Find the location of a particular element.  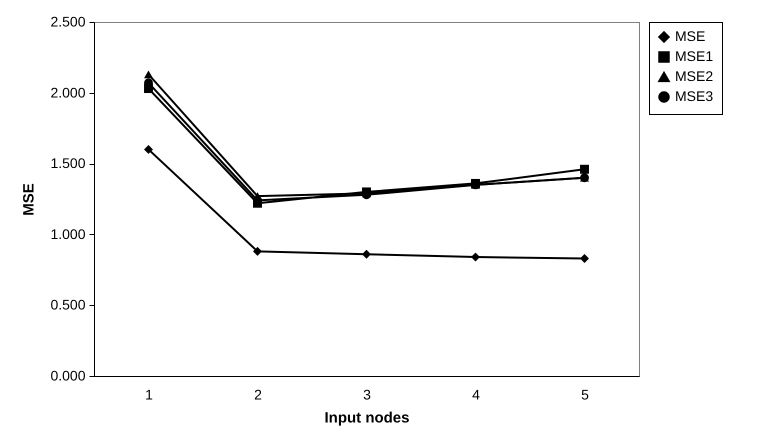

y-tick-label: 1.500 is located at coordinates (68, 163).